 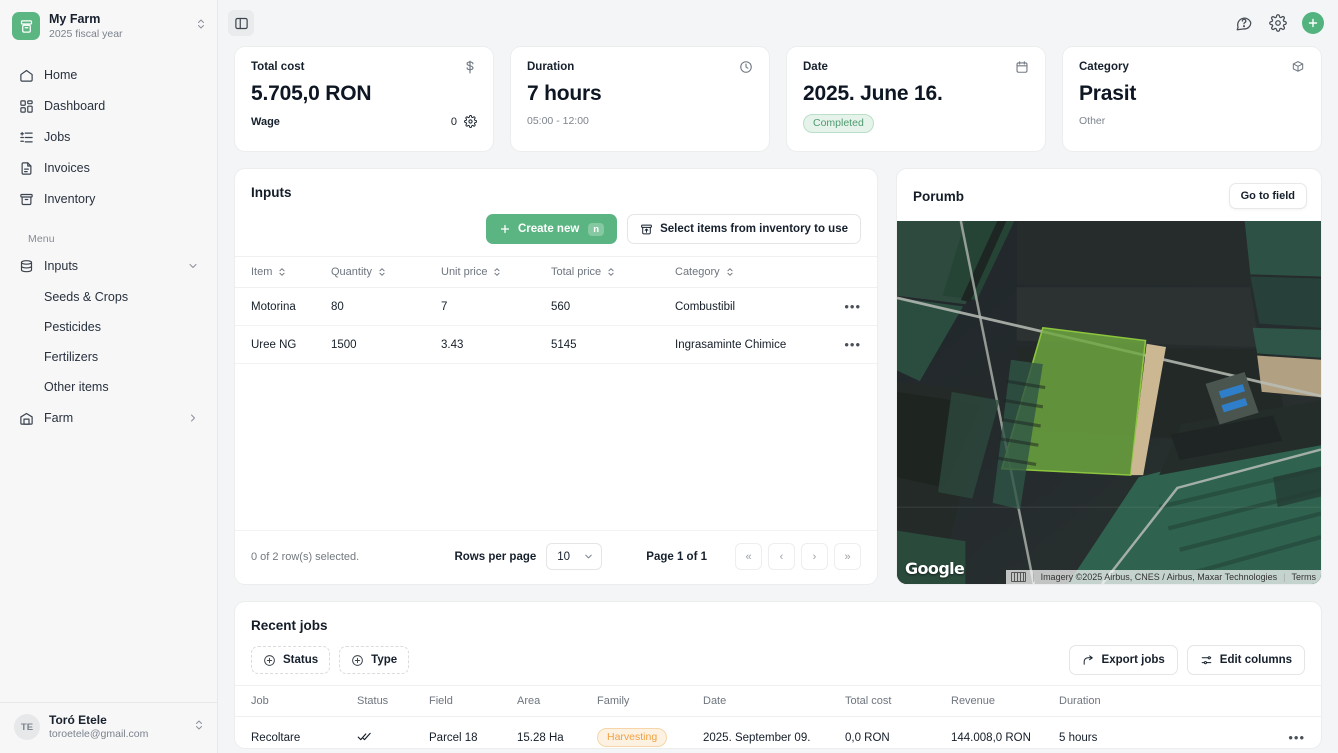 I want to click on column-label: Item, so click(x=262, y=272).